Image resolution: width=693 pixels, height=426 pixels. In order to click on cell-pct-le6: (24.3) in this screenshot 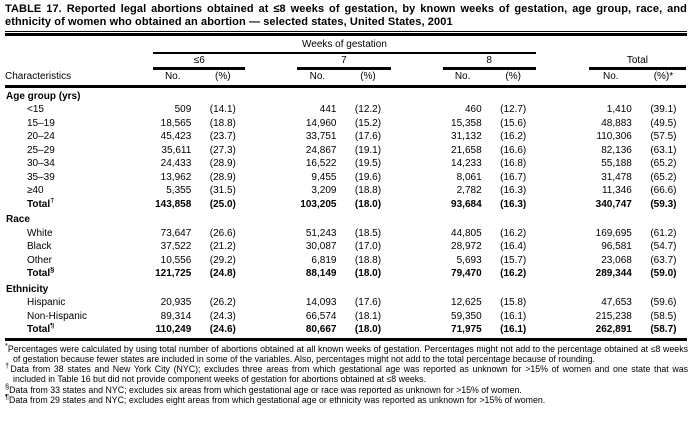, I will do `click(222, 316)`.